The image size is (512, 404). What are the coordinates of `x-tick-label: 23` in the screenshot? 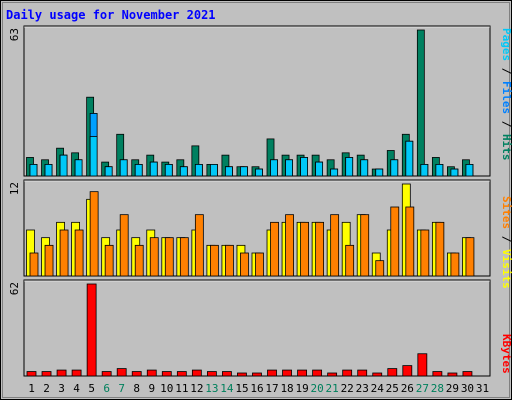 It's located at (362, 388).